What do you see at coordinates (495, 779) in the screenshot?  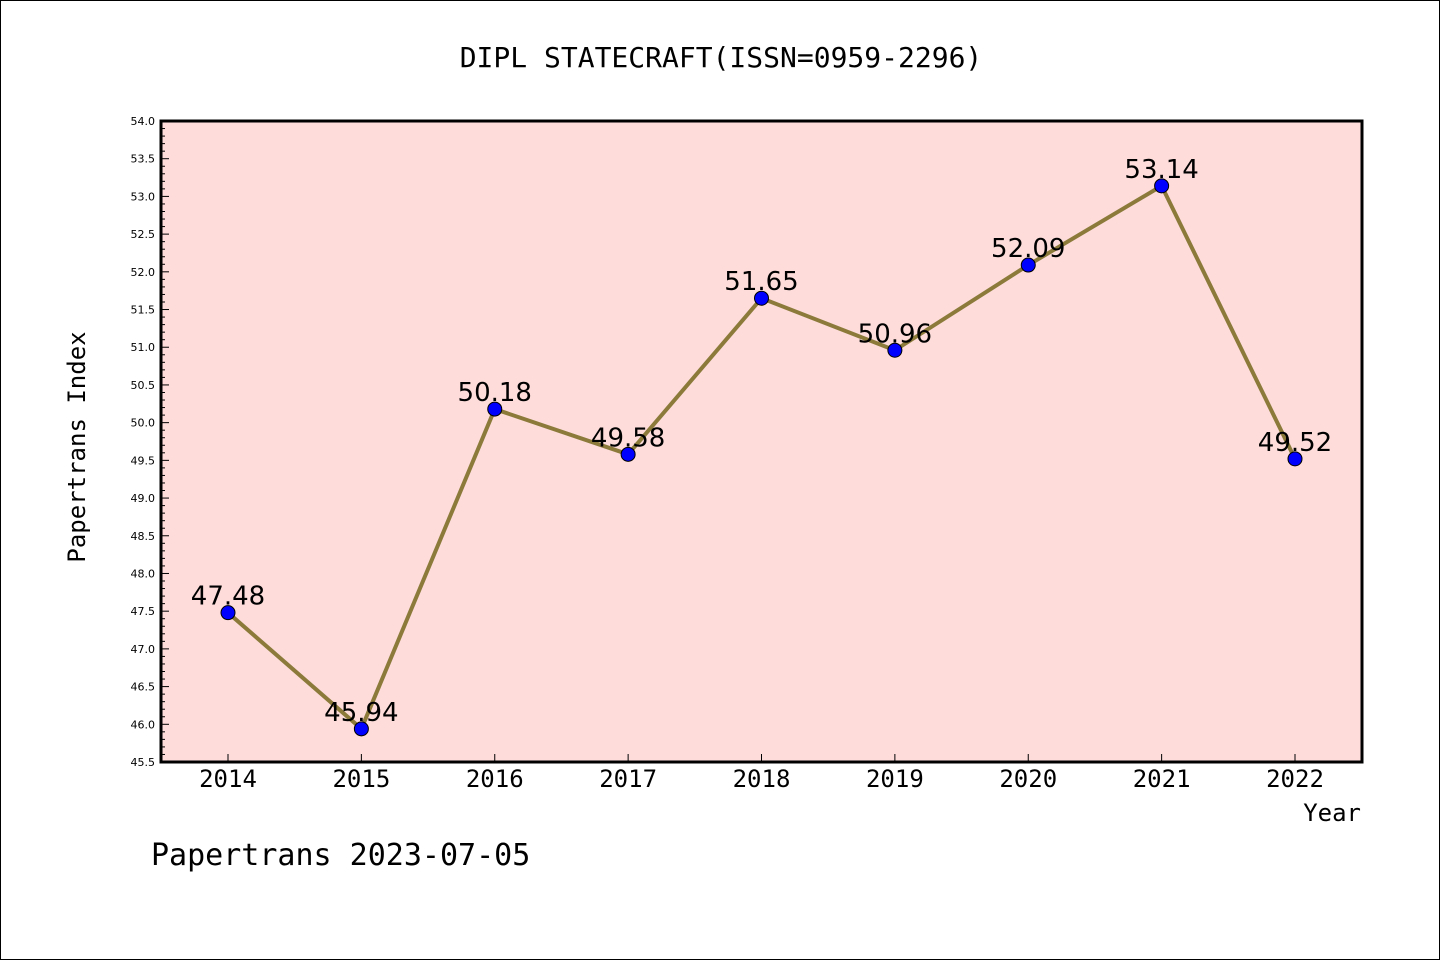 I see `x-tick-label: 2016` at bounding box center [495, 779].